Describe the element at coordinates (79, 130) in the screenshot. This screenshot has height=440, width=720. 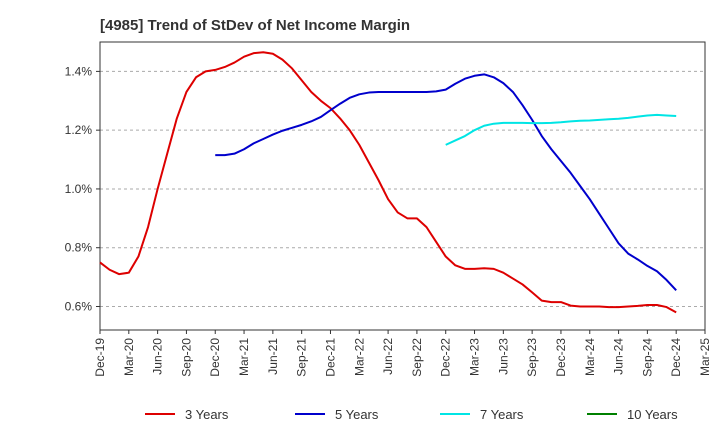
I see `y-tick-label: 1.2%` at that location.